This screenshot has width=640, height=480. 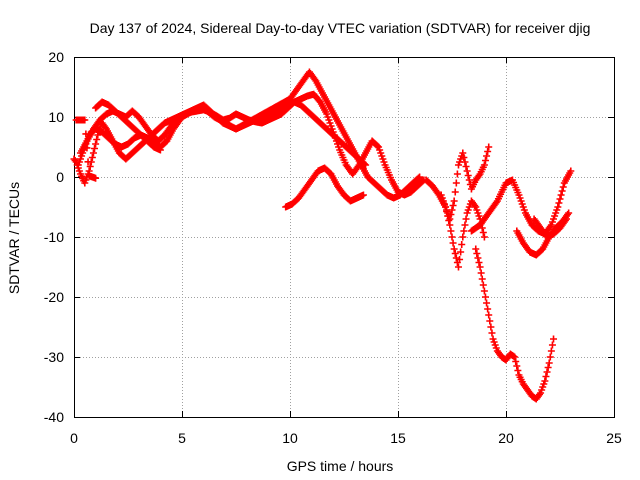 I want to click on x-tick-label: 25, so click(x=614, y=438).